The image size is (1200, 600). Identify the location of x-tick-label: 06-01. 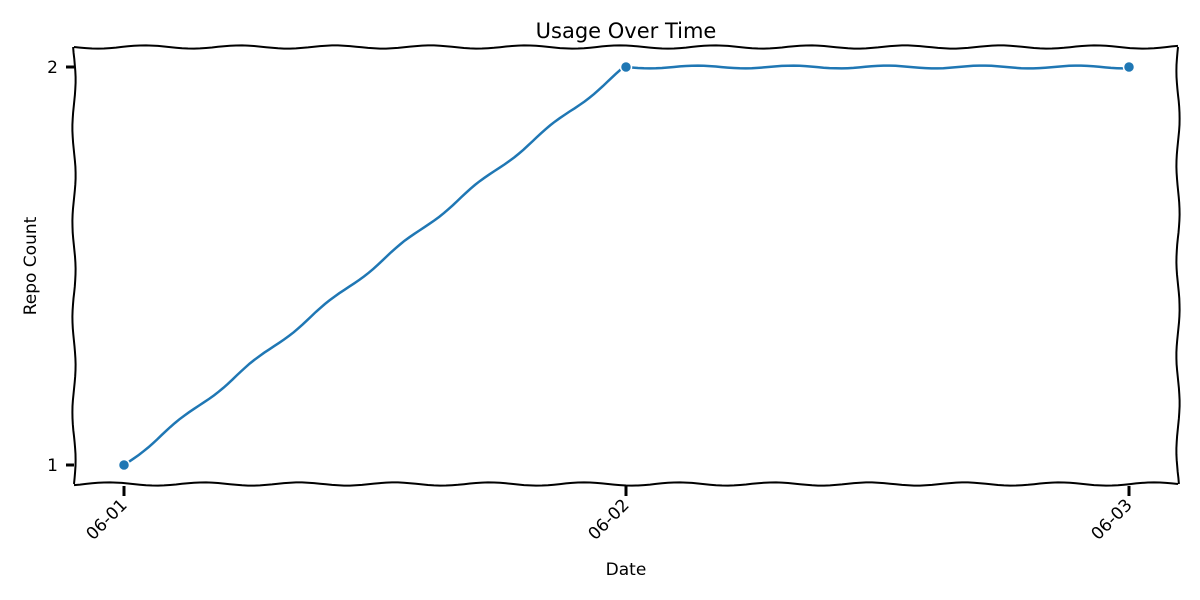
(106, 519).